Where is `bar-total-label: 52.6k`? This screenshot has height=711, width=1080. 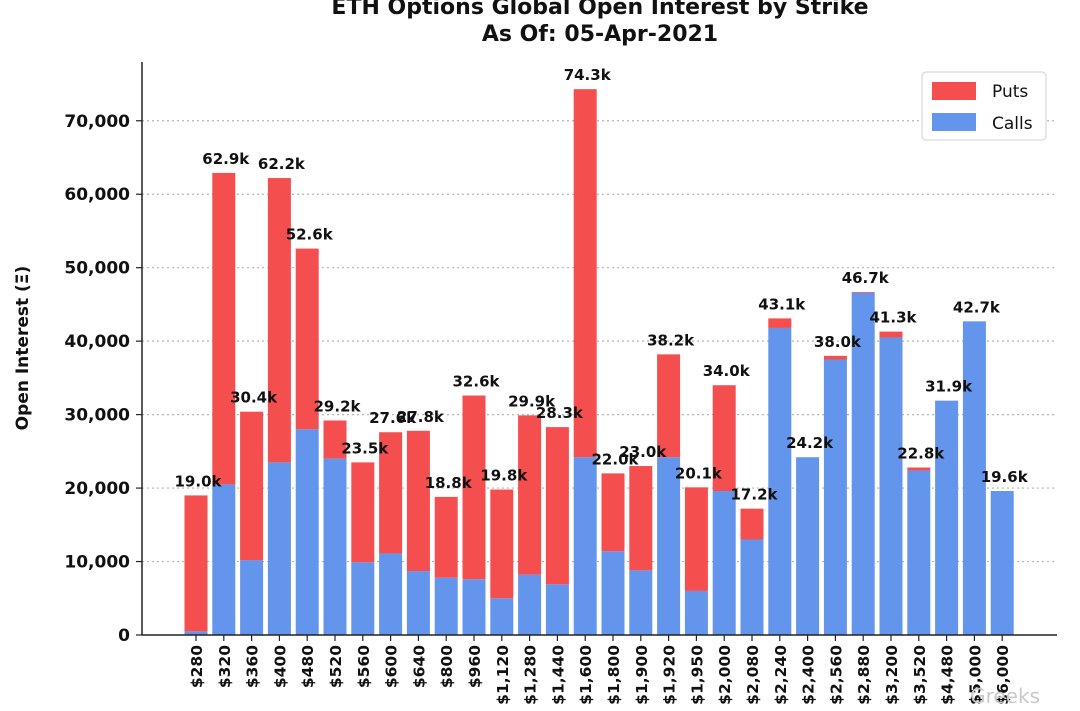 bar-total-label: 52.6k is located at coordinates (310, 235).